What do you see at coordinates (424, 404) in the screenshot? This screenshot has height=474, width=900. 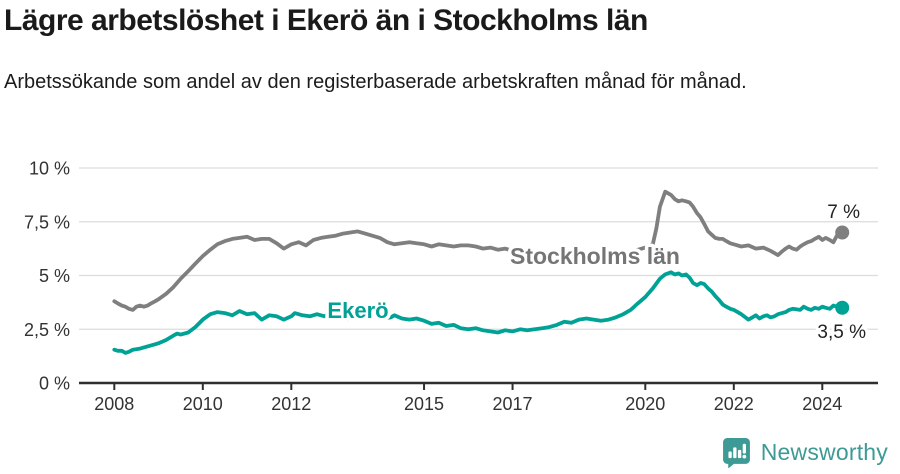 I see `x-axis-tick-label: 2015` at bounding box center [424, 404].